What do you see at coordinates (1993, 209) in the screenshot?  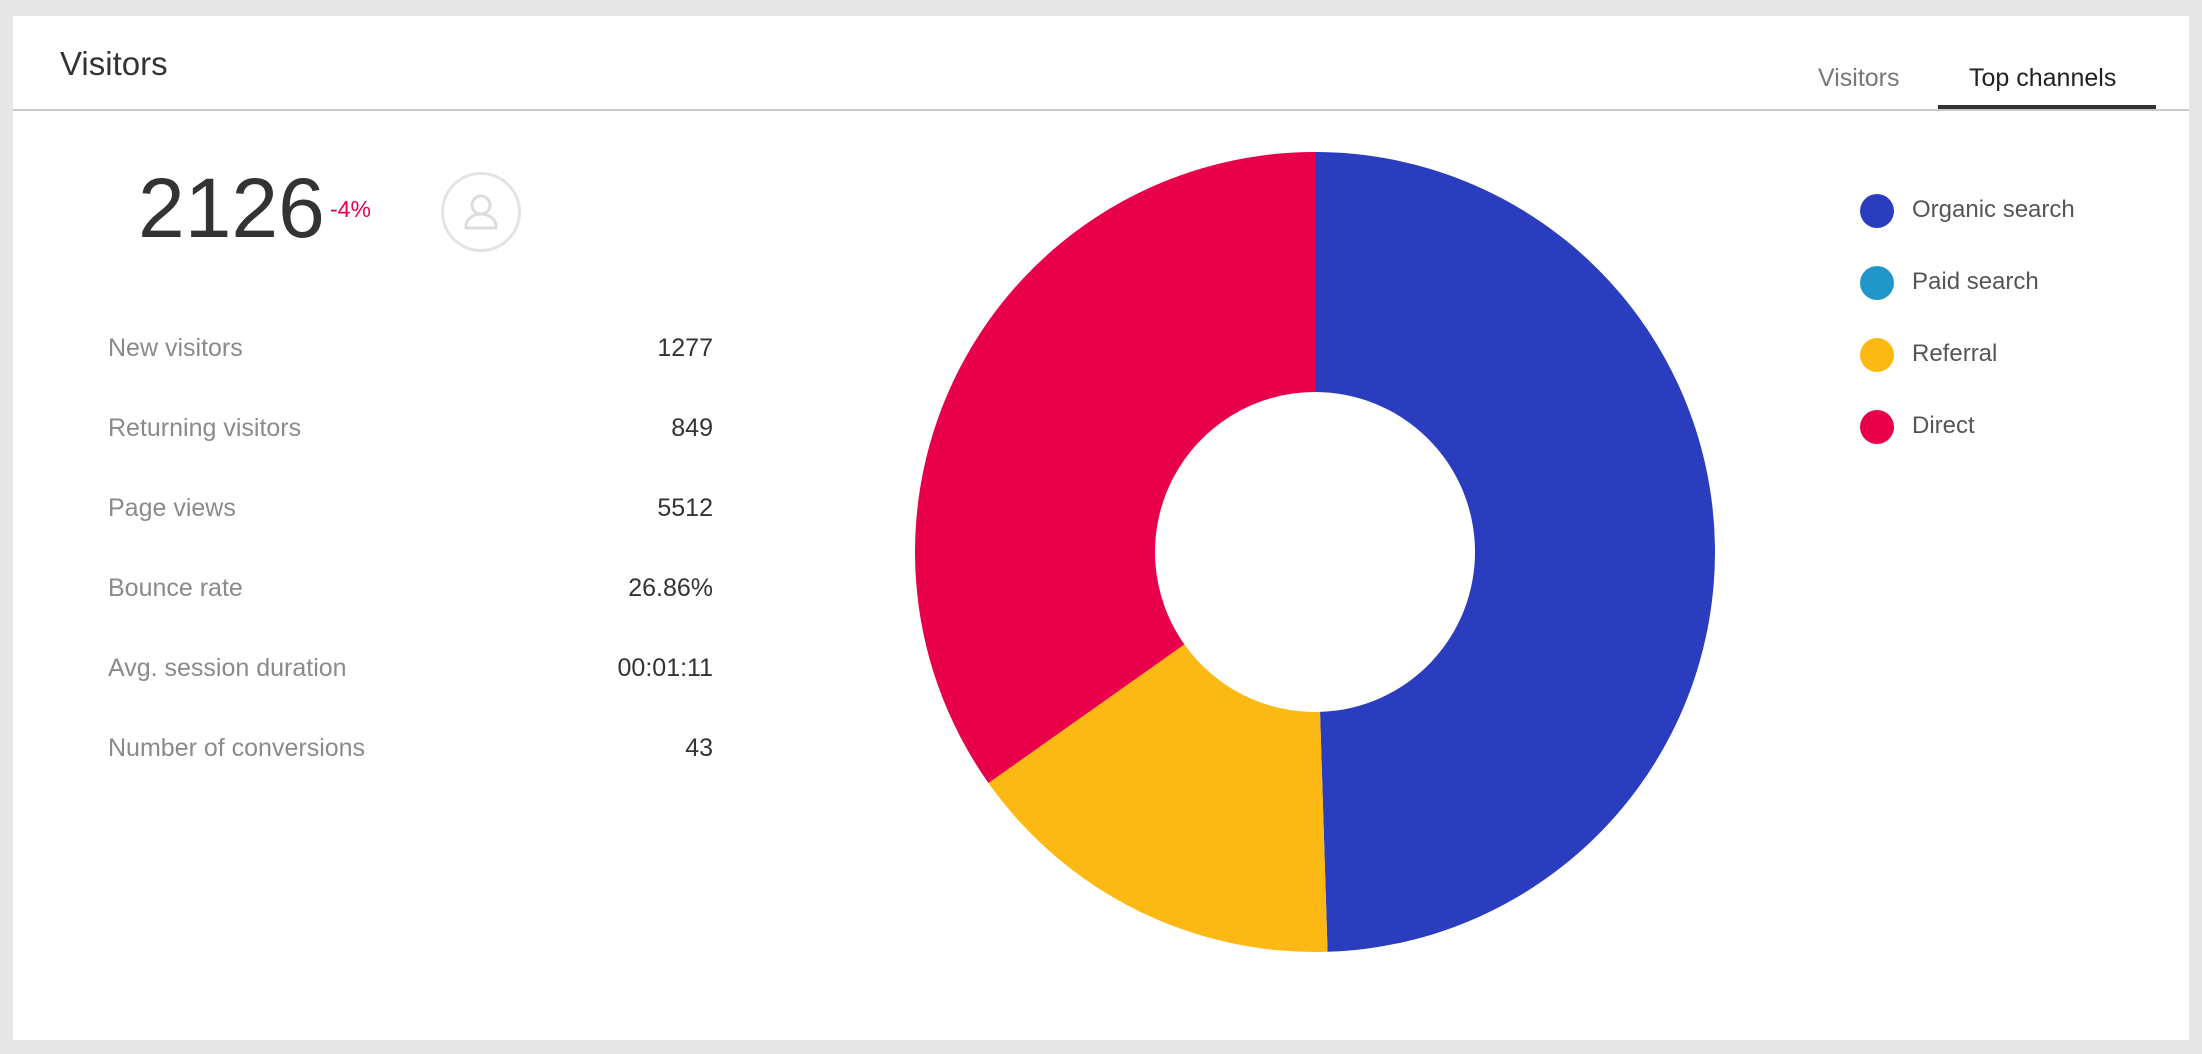 I see `legend-label-organic-search: Organic search` at bounding box center [1993, 209].